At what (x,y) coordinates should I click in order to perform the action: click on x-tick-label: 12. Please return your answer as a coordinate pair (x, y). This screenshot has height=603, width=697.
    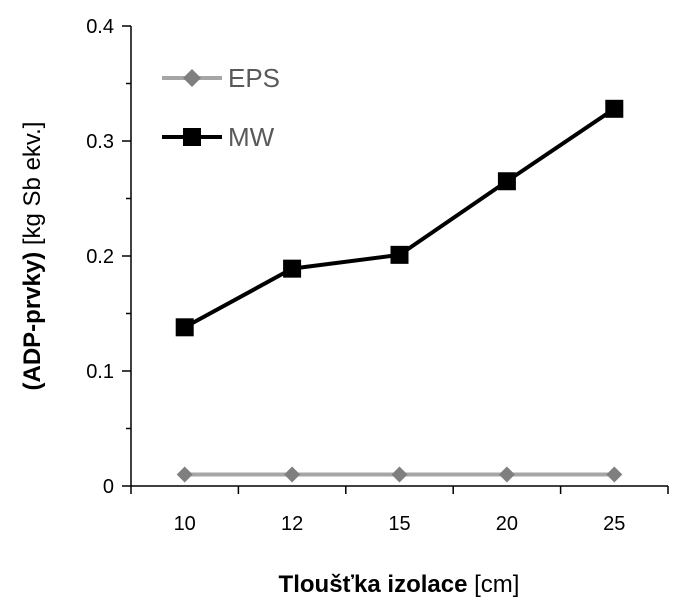
    Looking at the image, I should click on (292, 524).